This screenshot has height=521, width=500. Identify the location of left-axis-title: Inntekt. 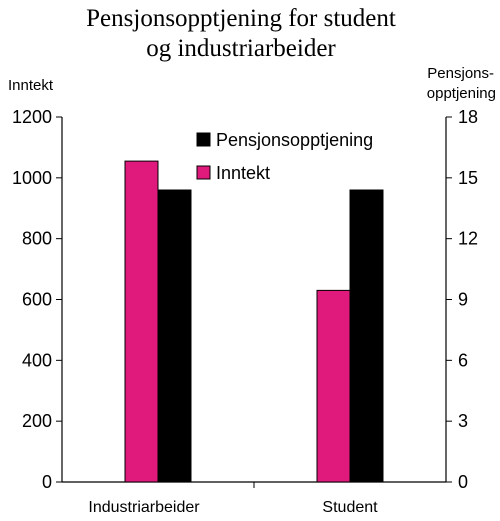
(31, 85).